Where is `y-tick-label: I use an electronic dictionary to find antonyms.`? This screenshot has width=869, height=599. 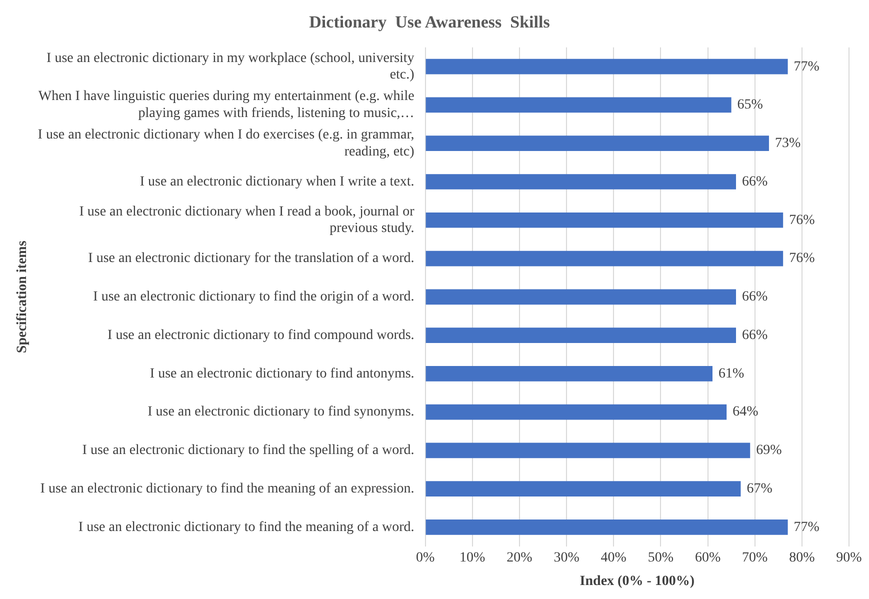
y-tick-label: I use an electronic dictionary to find antonyms. is located at coordinates (282, 374).